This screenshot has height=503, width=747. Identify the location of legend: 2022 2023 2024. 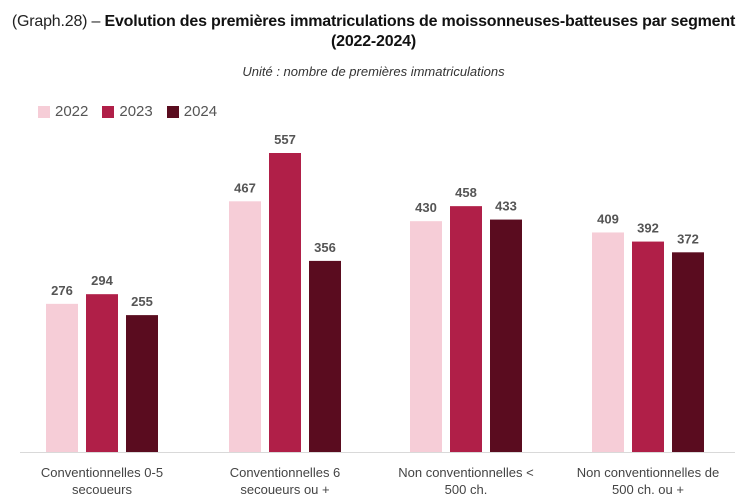
(134, 111).